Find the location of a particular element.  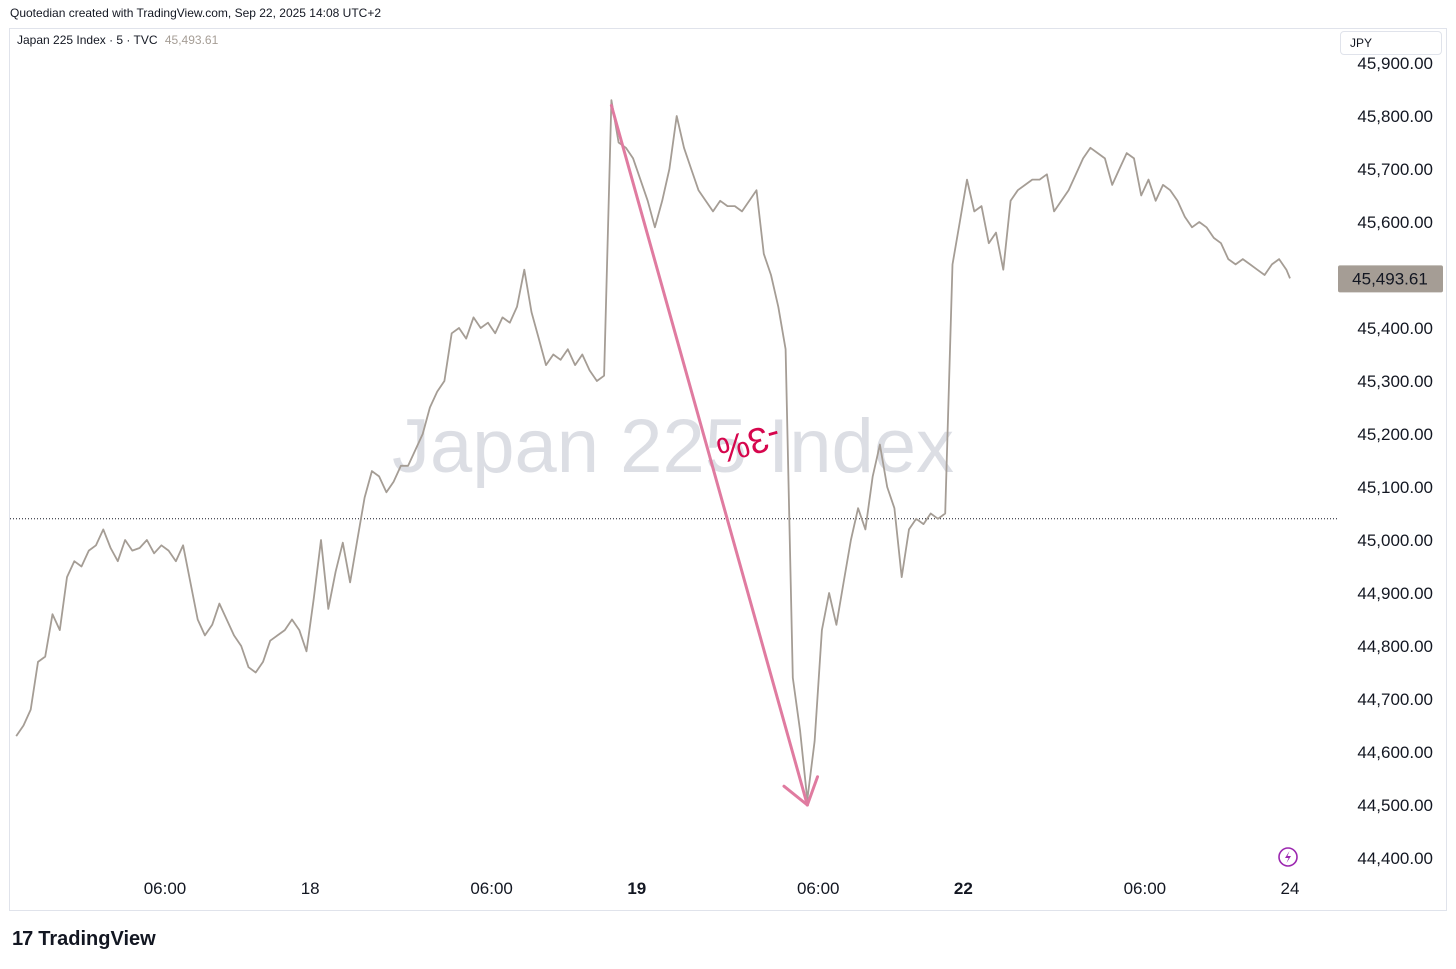

price-axis-label: 45,600.00 is located at coordinates (1395, 222).